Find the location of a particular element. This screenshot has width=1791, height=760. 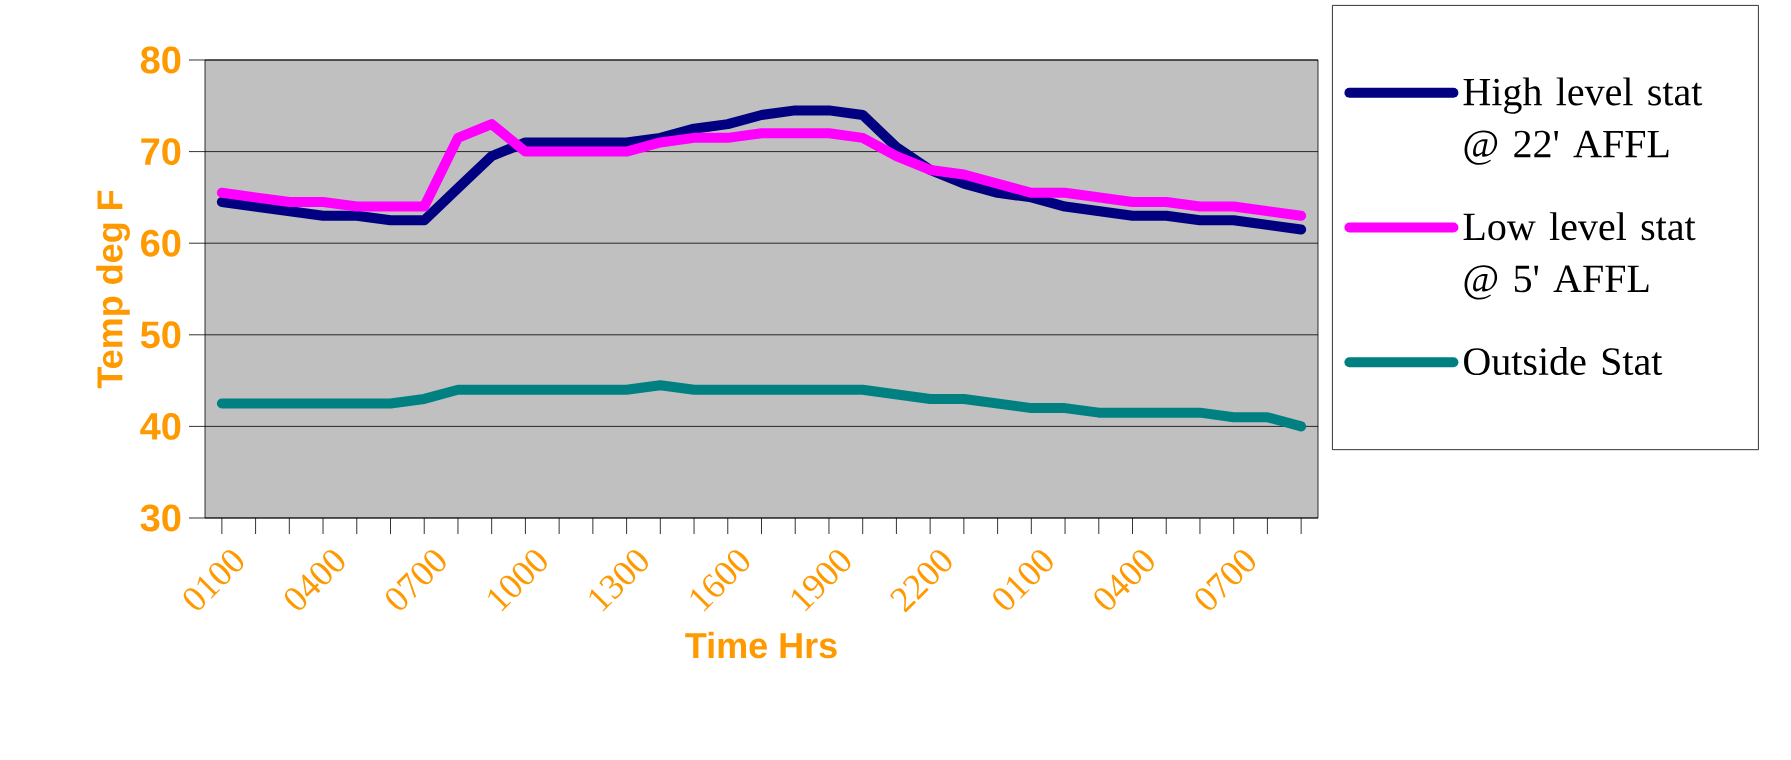

y-tick-label: 40 is located at coordinates (160, 426).